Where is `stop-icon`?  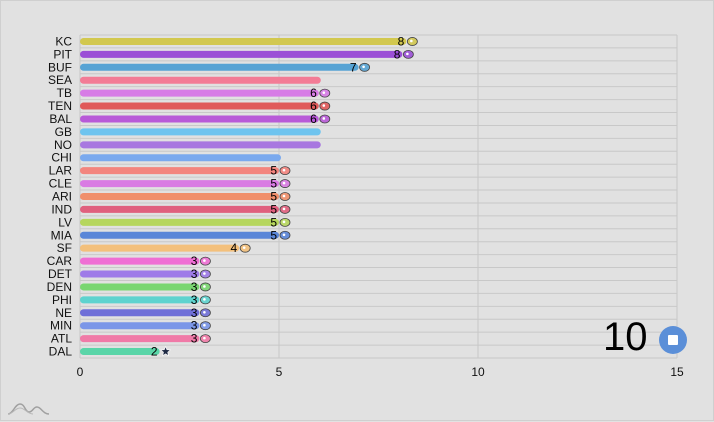 stop-icon is located at coordinates (673, 340).